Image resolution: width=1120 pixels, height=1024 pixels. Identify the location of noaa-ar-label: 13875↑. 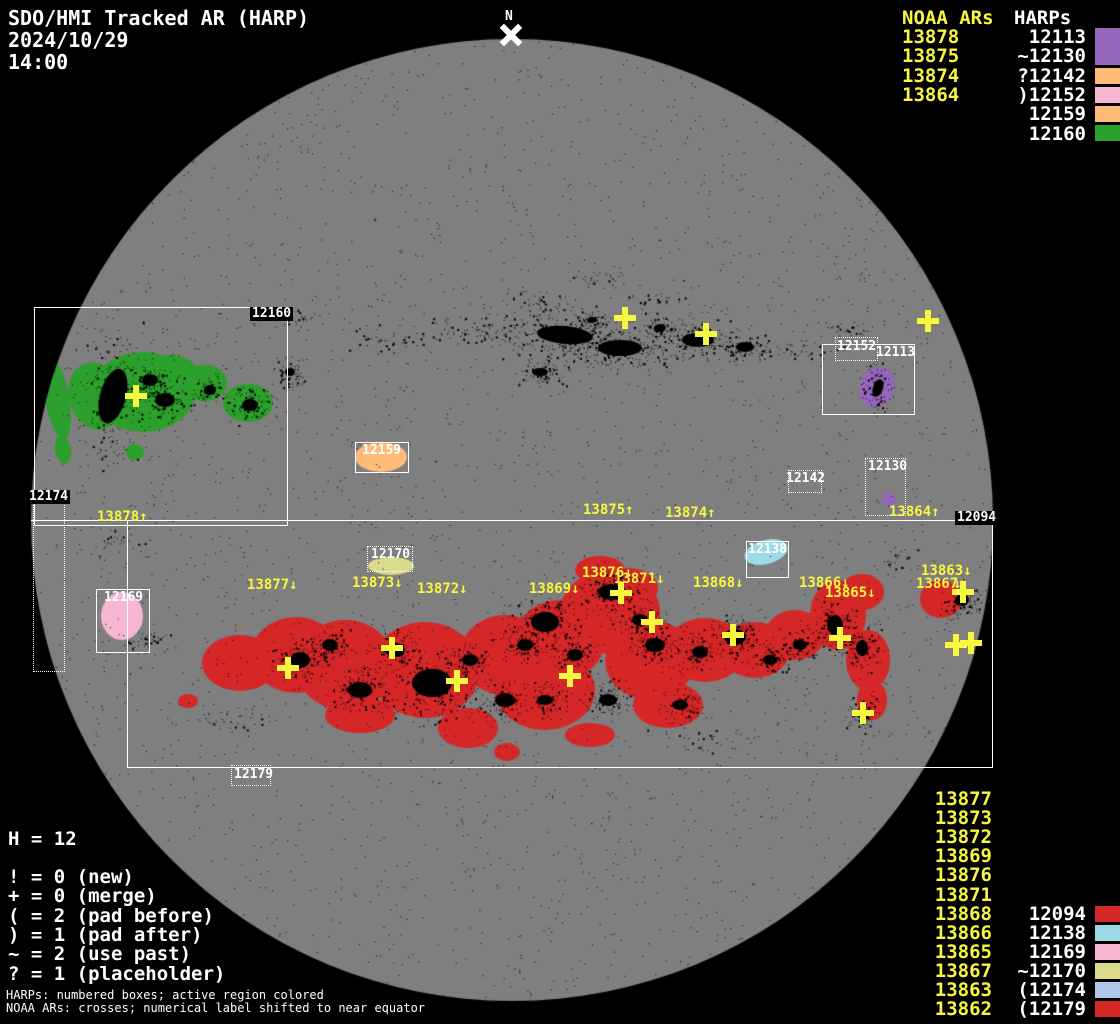
(608, 510).